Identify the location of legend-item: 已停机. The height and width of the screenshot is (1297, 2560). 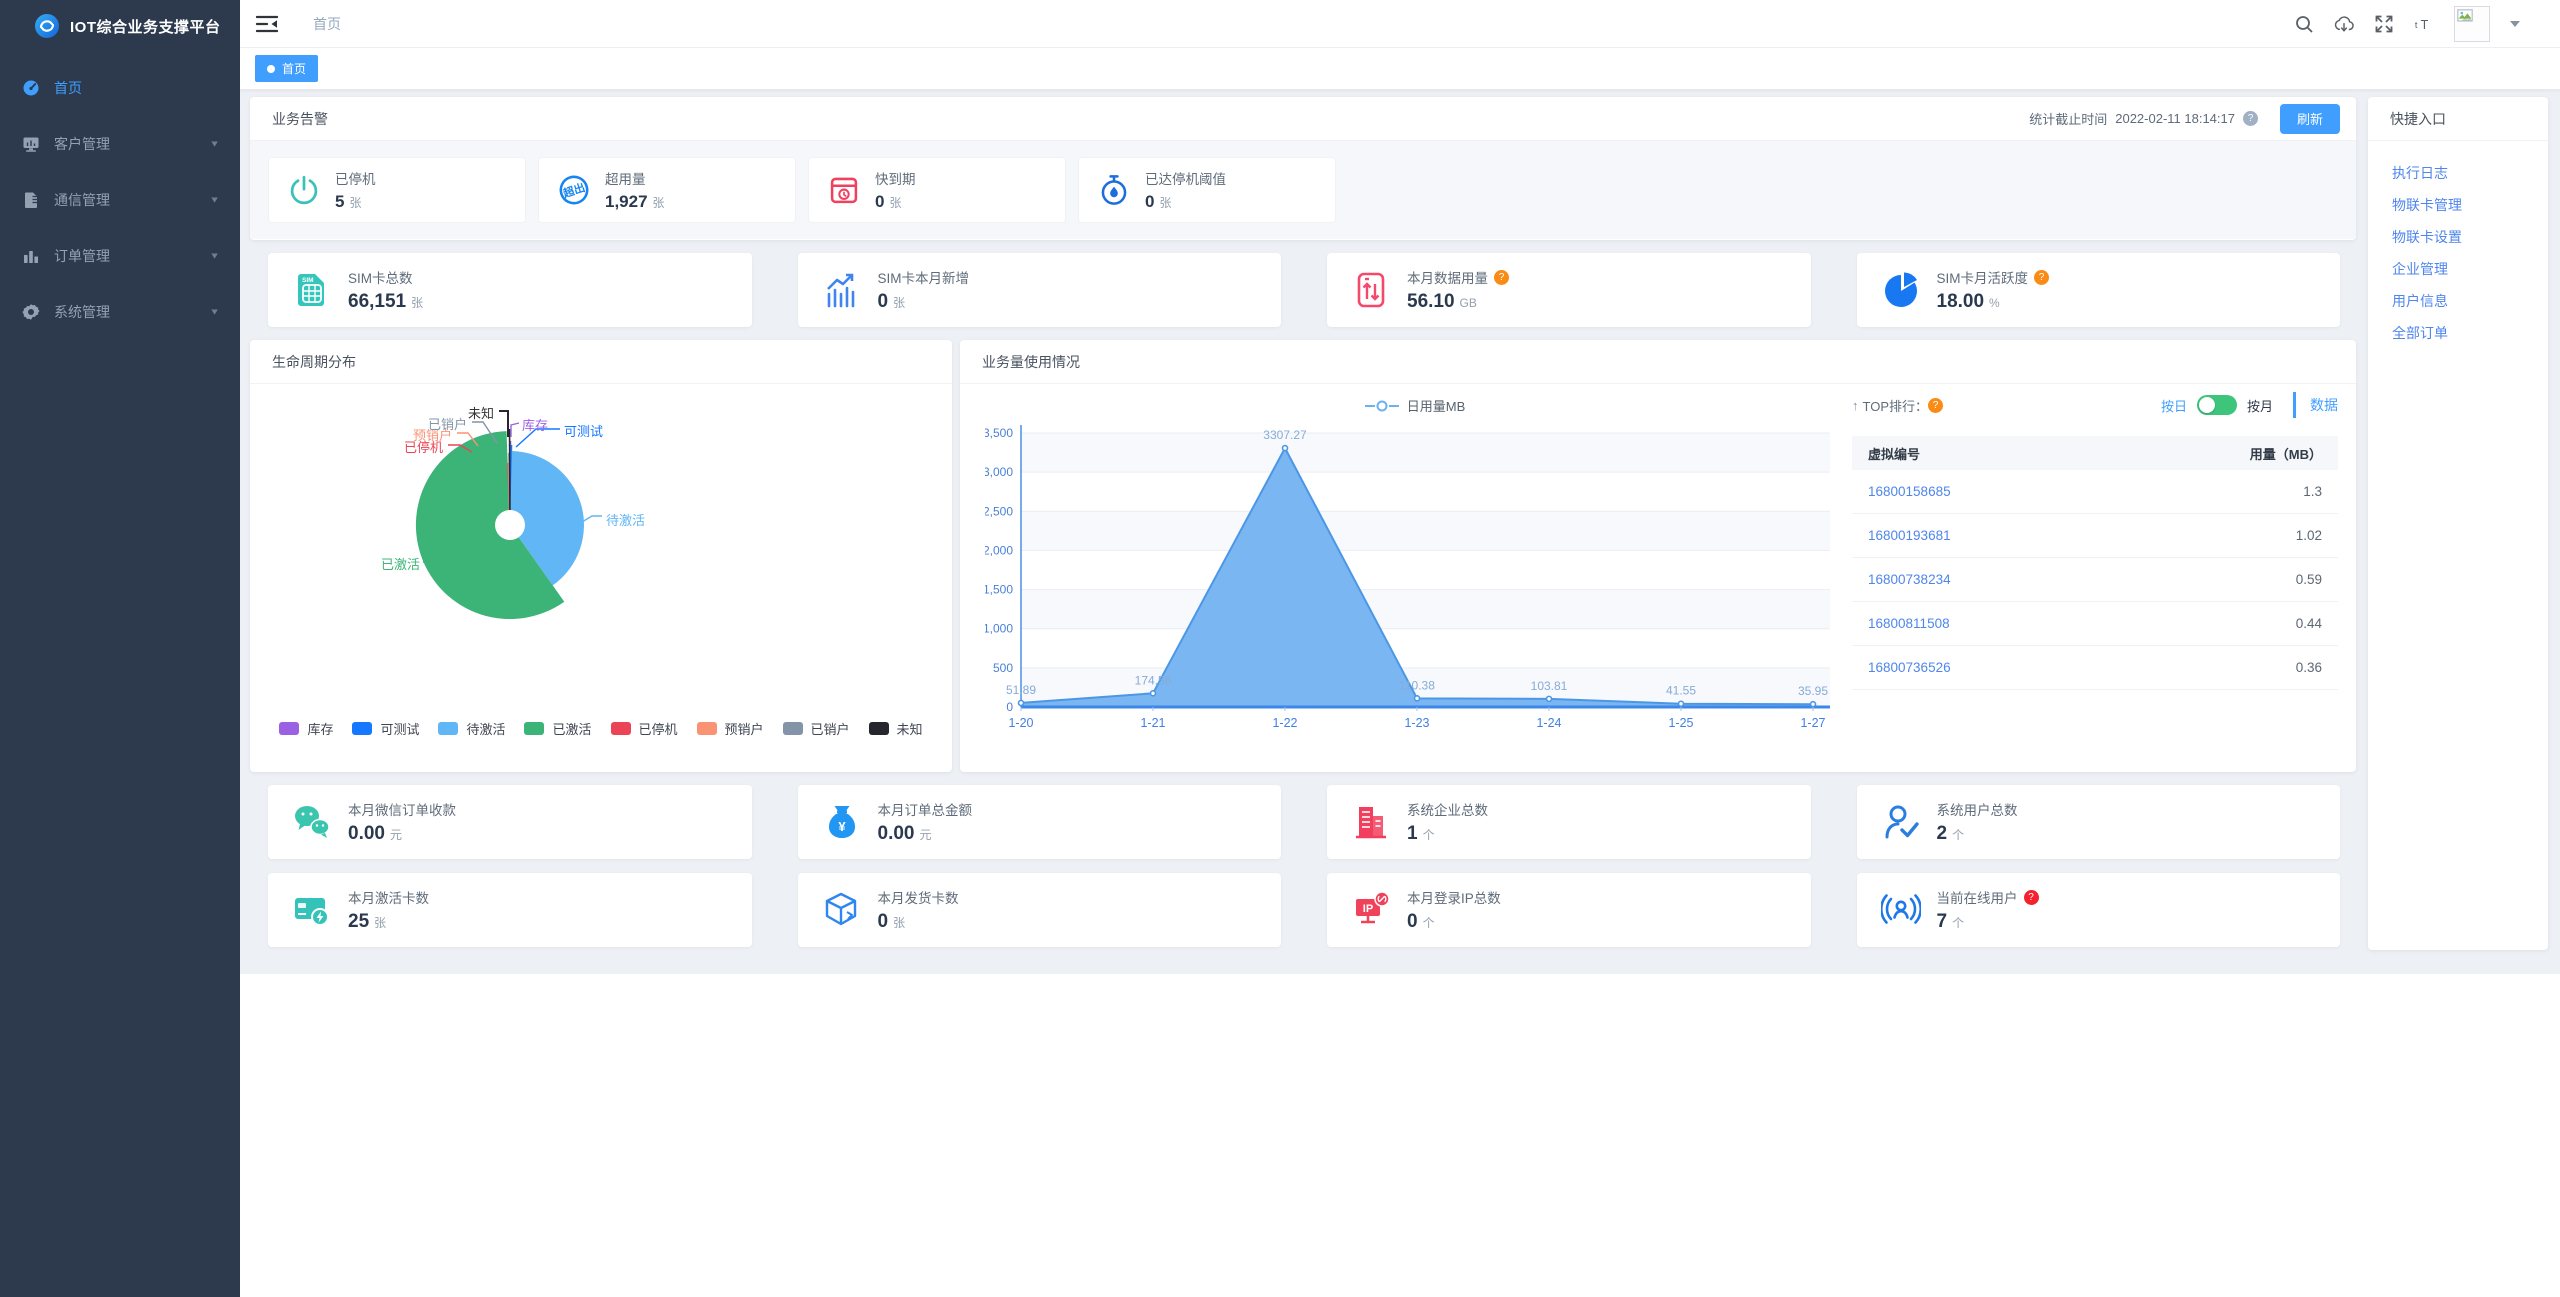
(644, 728).